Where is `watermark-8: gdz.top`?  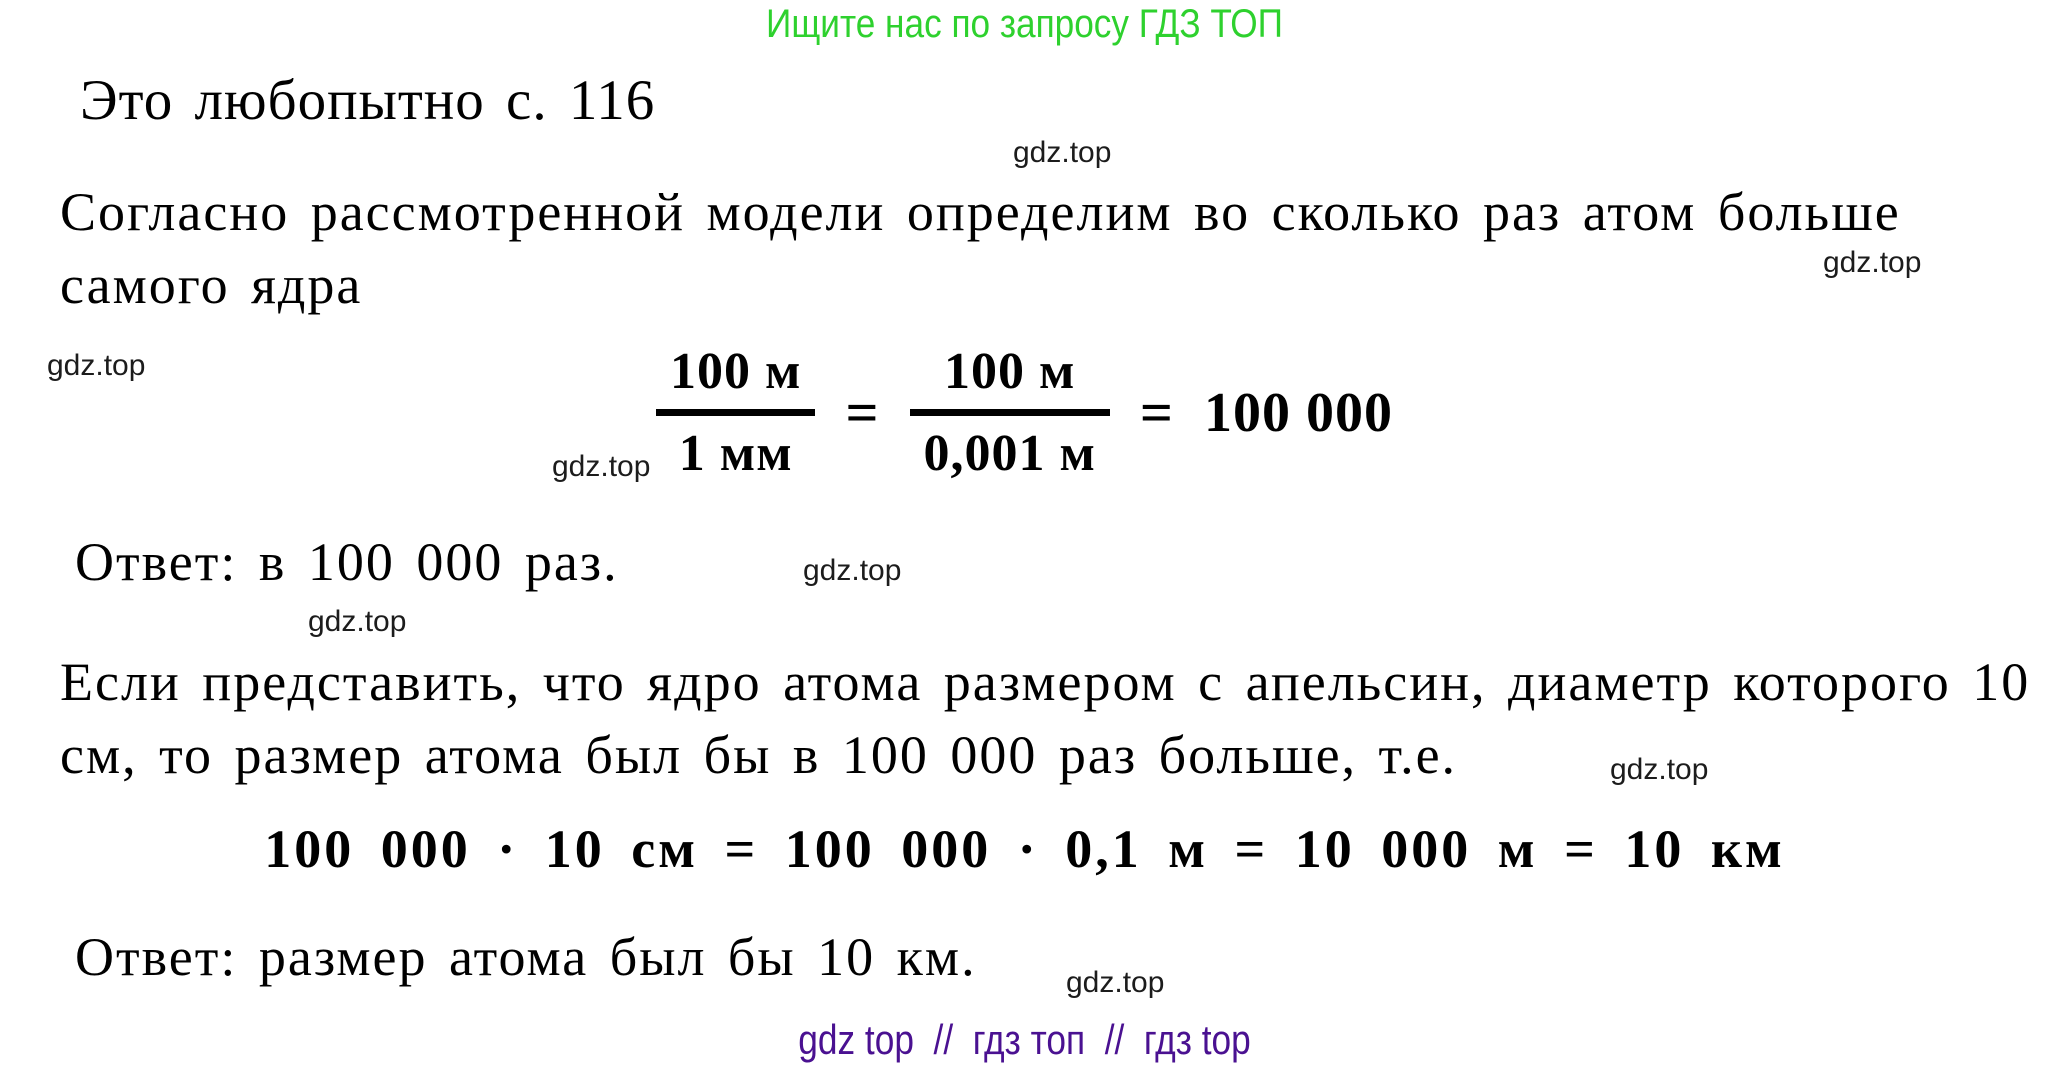
watermark-8: gdz.top is located at coordinates (1115, 982).